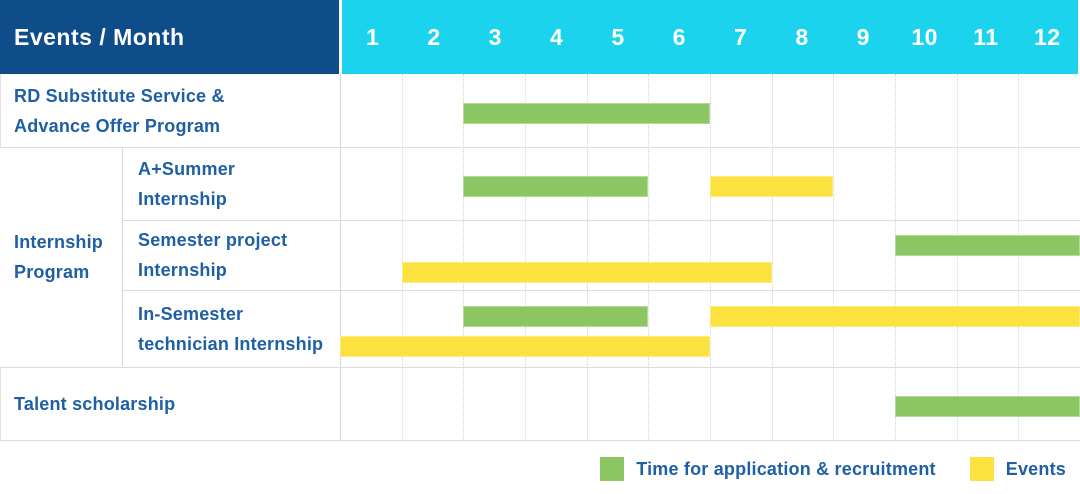  I want to click on row-label-line: In-Semester, so click(191, 313).